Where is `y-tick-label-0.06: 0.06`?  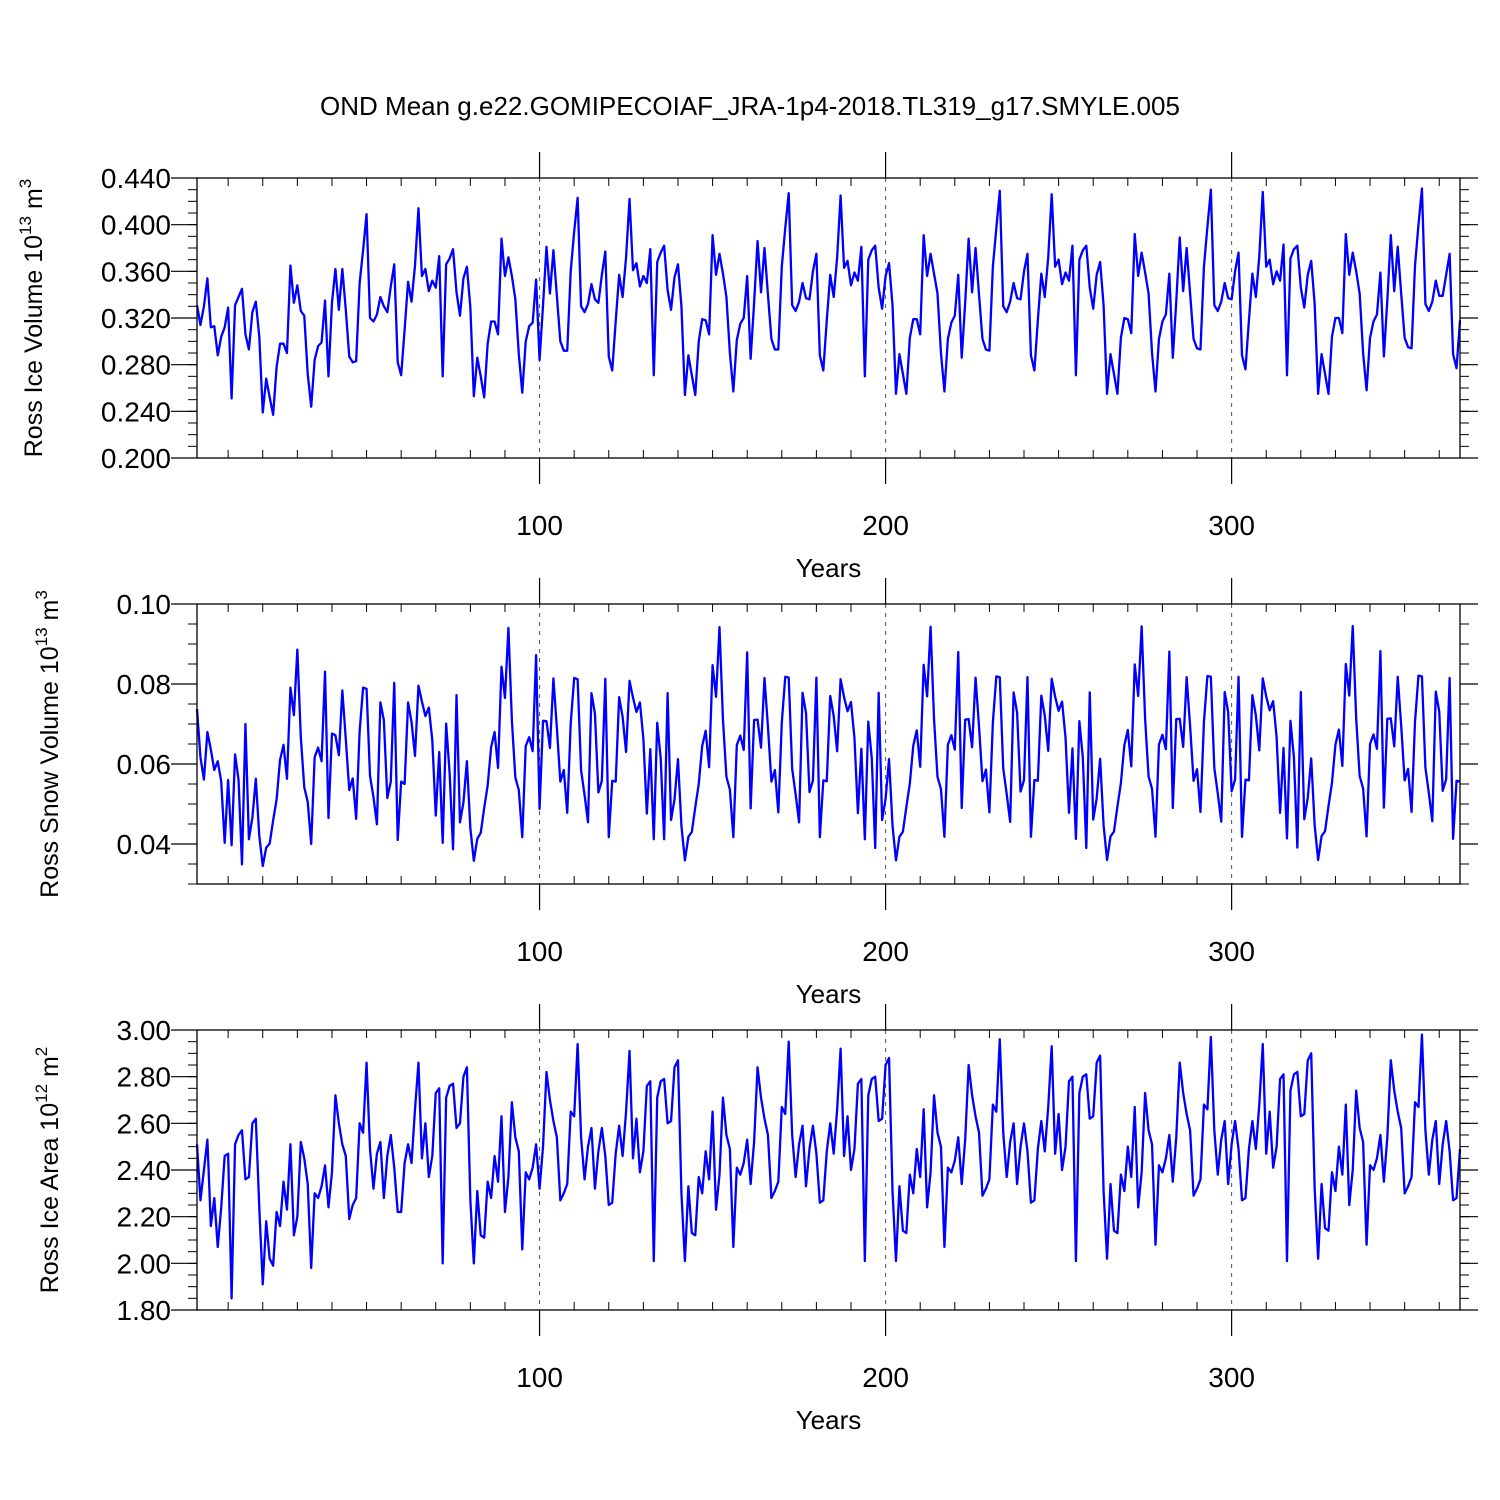
y-tick-label-0.06: 0.06 is located at coordinates (144, 764).